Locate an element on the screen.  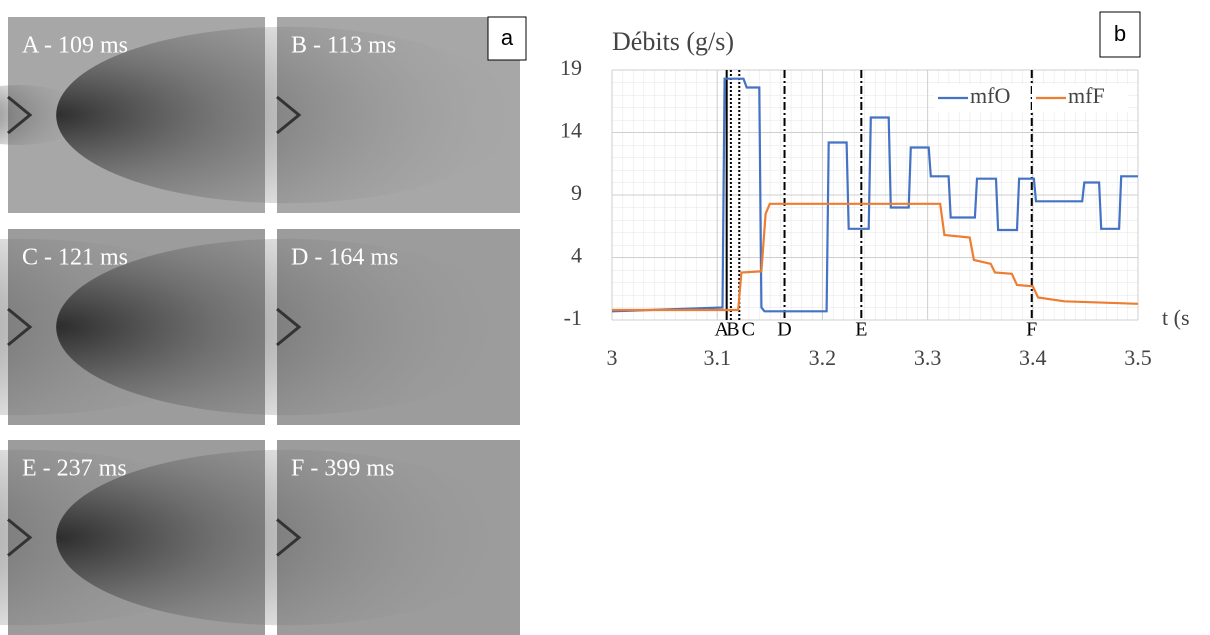
y-tick-label: 14 is located at coordinates (571, 130).